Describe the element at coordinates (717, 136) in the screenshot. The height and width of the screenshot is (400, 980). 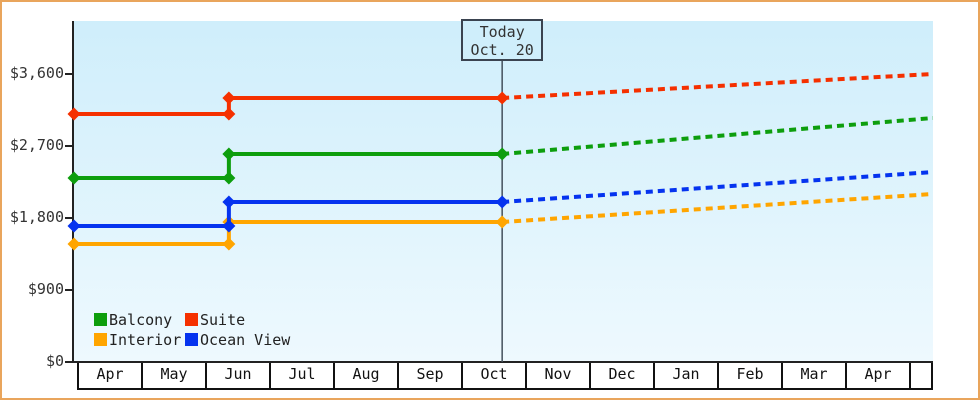
I see `series-projection-balcony` at that location.